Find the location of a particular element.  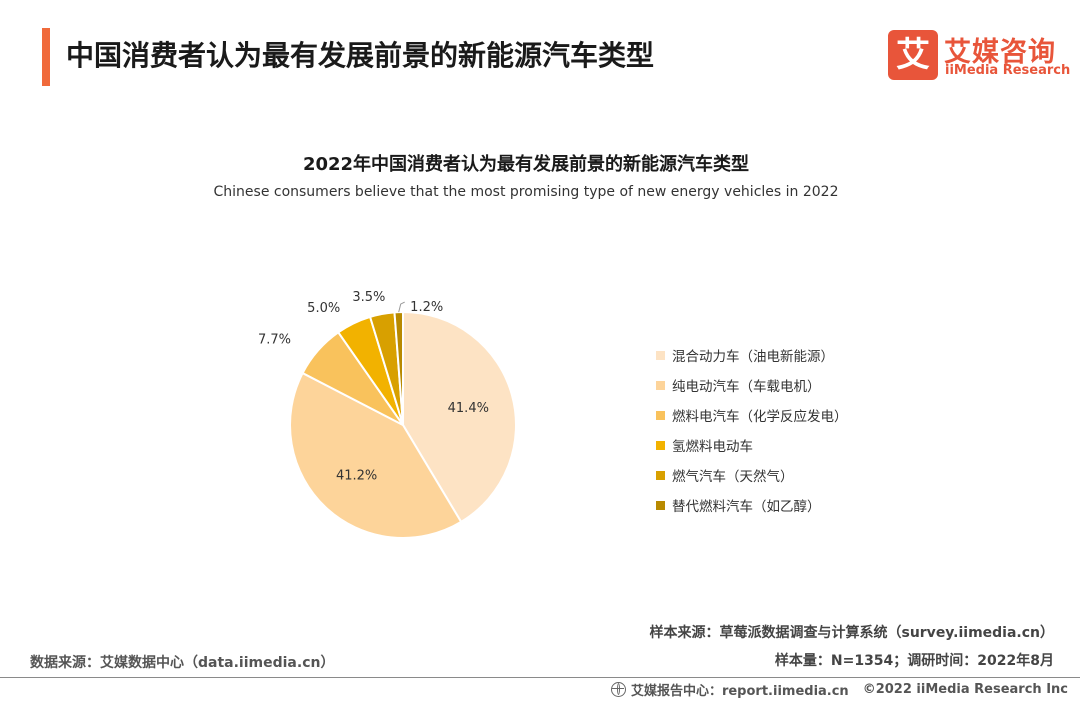

page-title: 中国消费者认为最有发展前景的新能源汽车类型 is located at coordinates (360, 55).